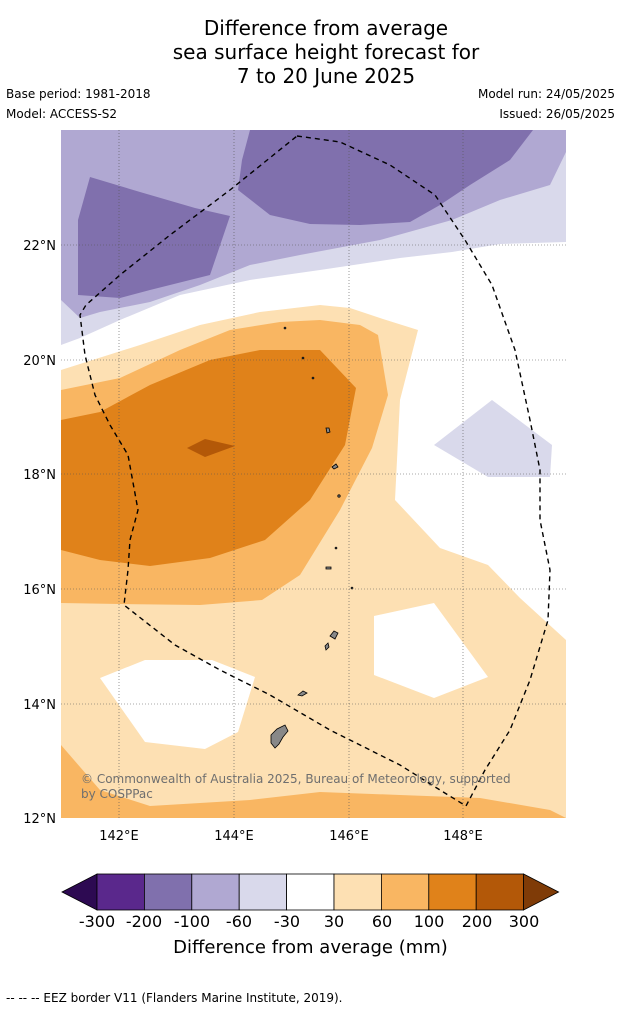 Image resolution: width=621 pixels, height=1011 pixels. I want to click on lon-label: 144°E, so click(234, 836).